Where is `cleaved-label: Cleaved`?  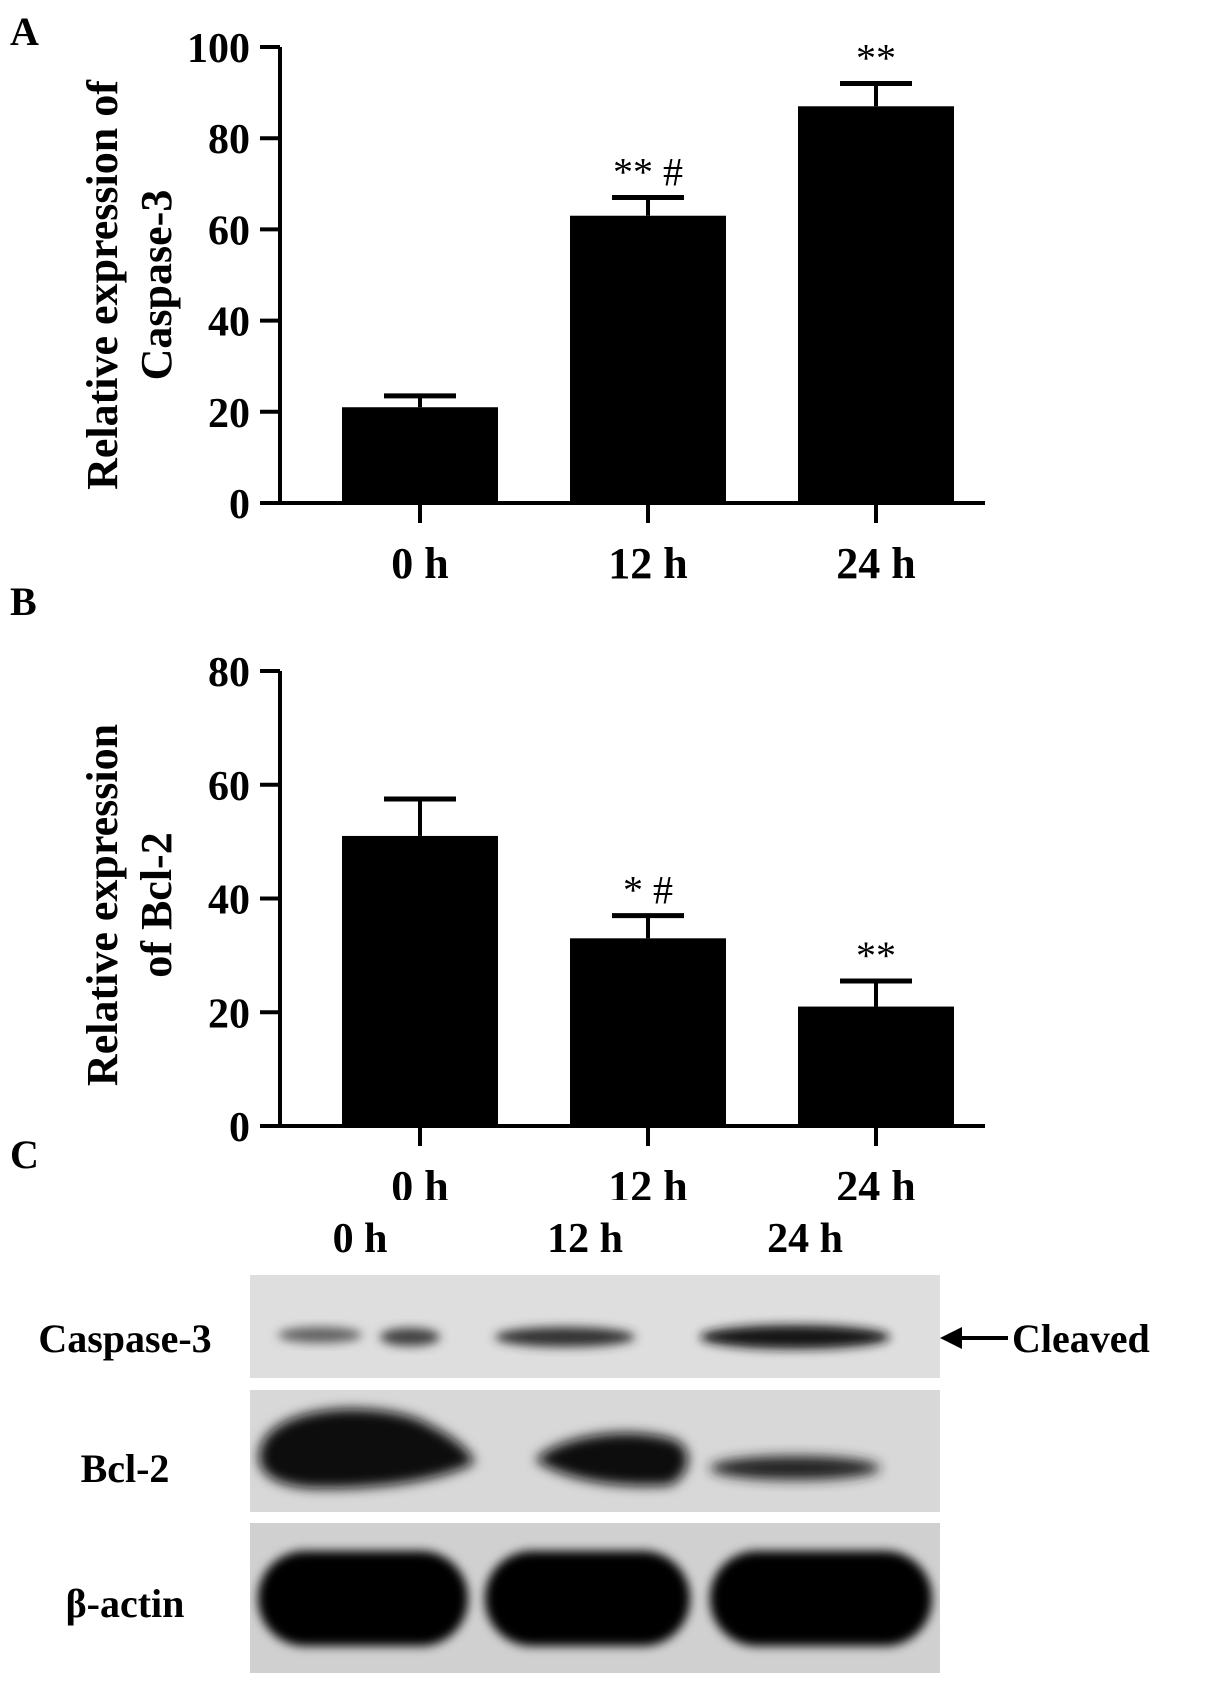
cleaved-label: Cleaved is located at coordinates (1081, 1338).